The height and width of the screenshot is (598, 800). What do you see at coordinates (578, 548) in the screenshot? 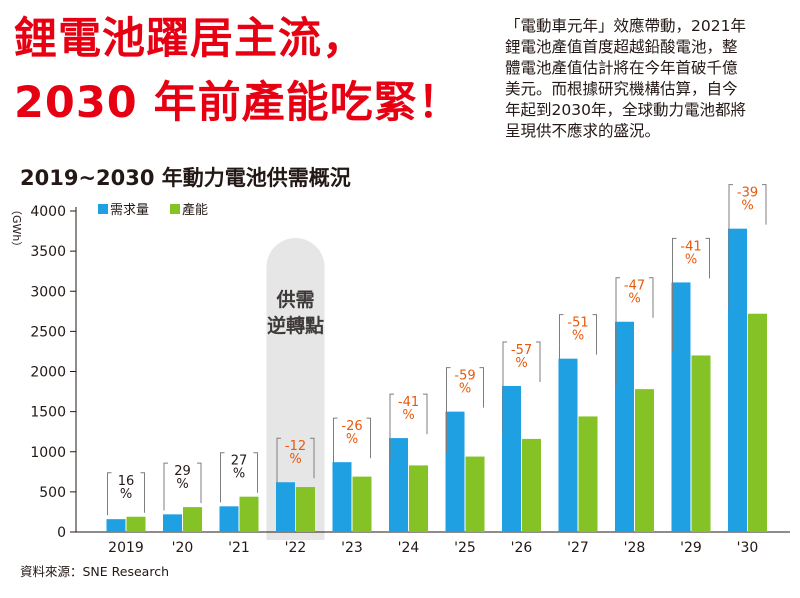
I see `x-tick-label: '27` at bounding box center [578, 548].